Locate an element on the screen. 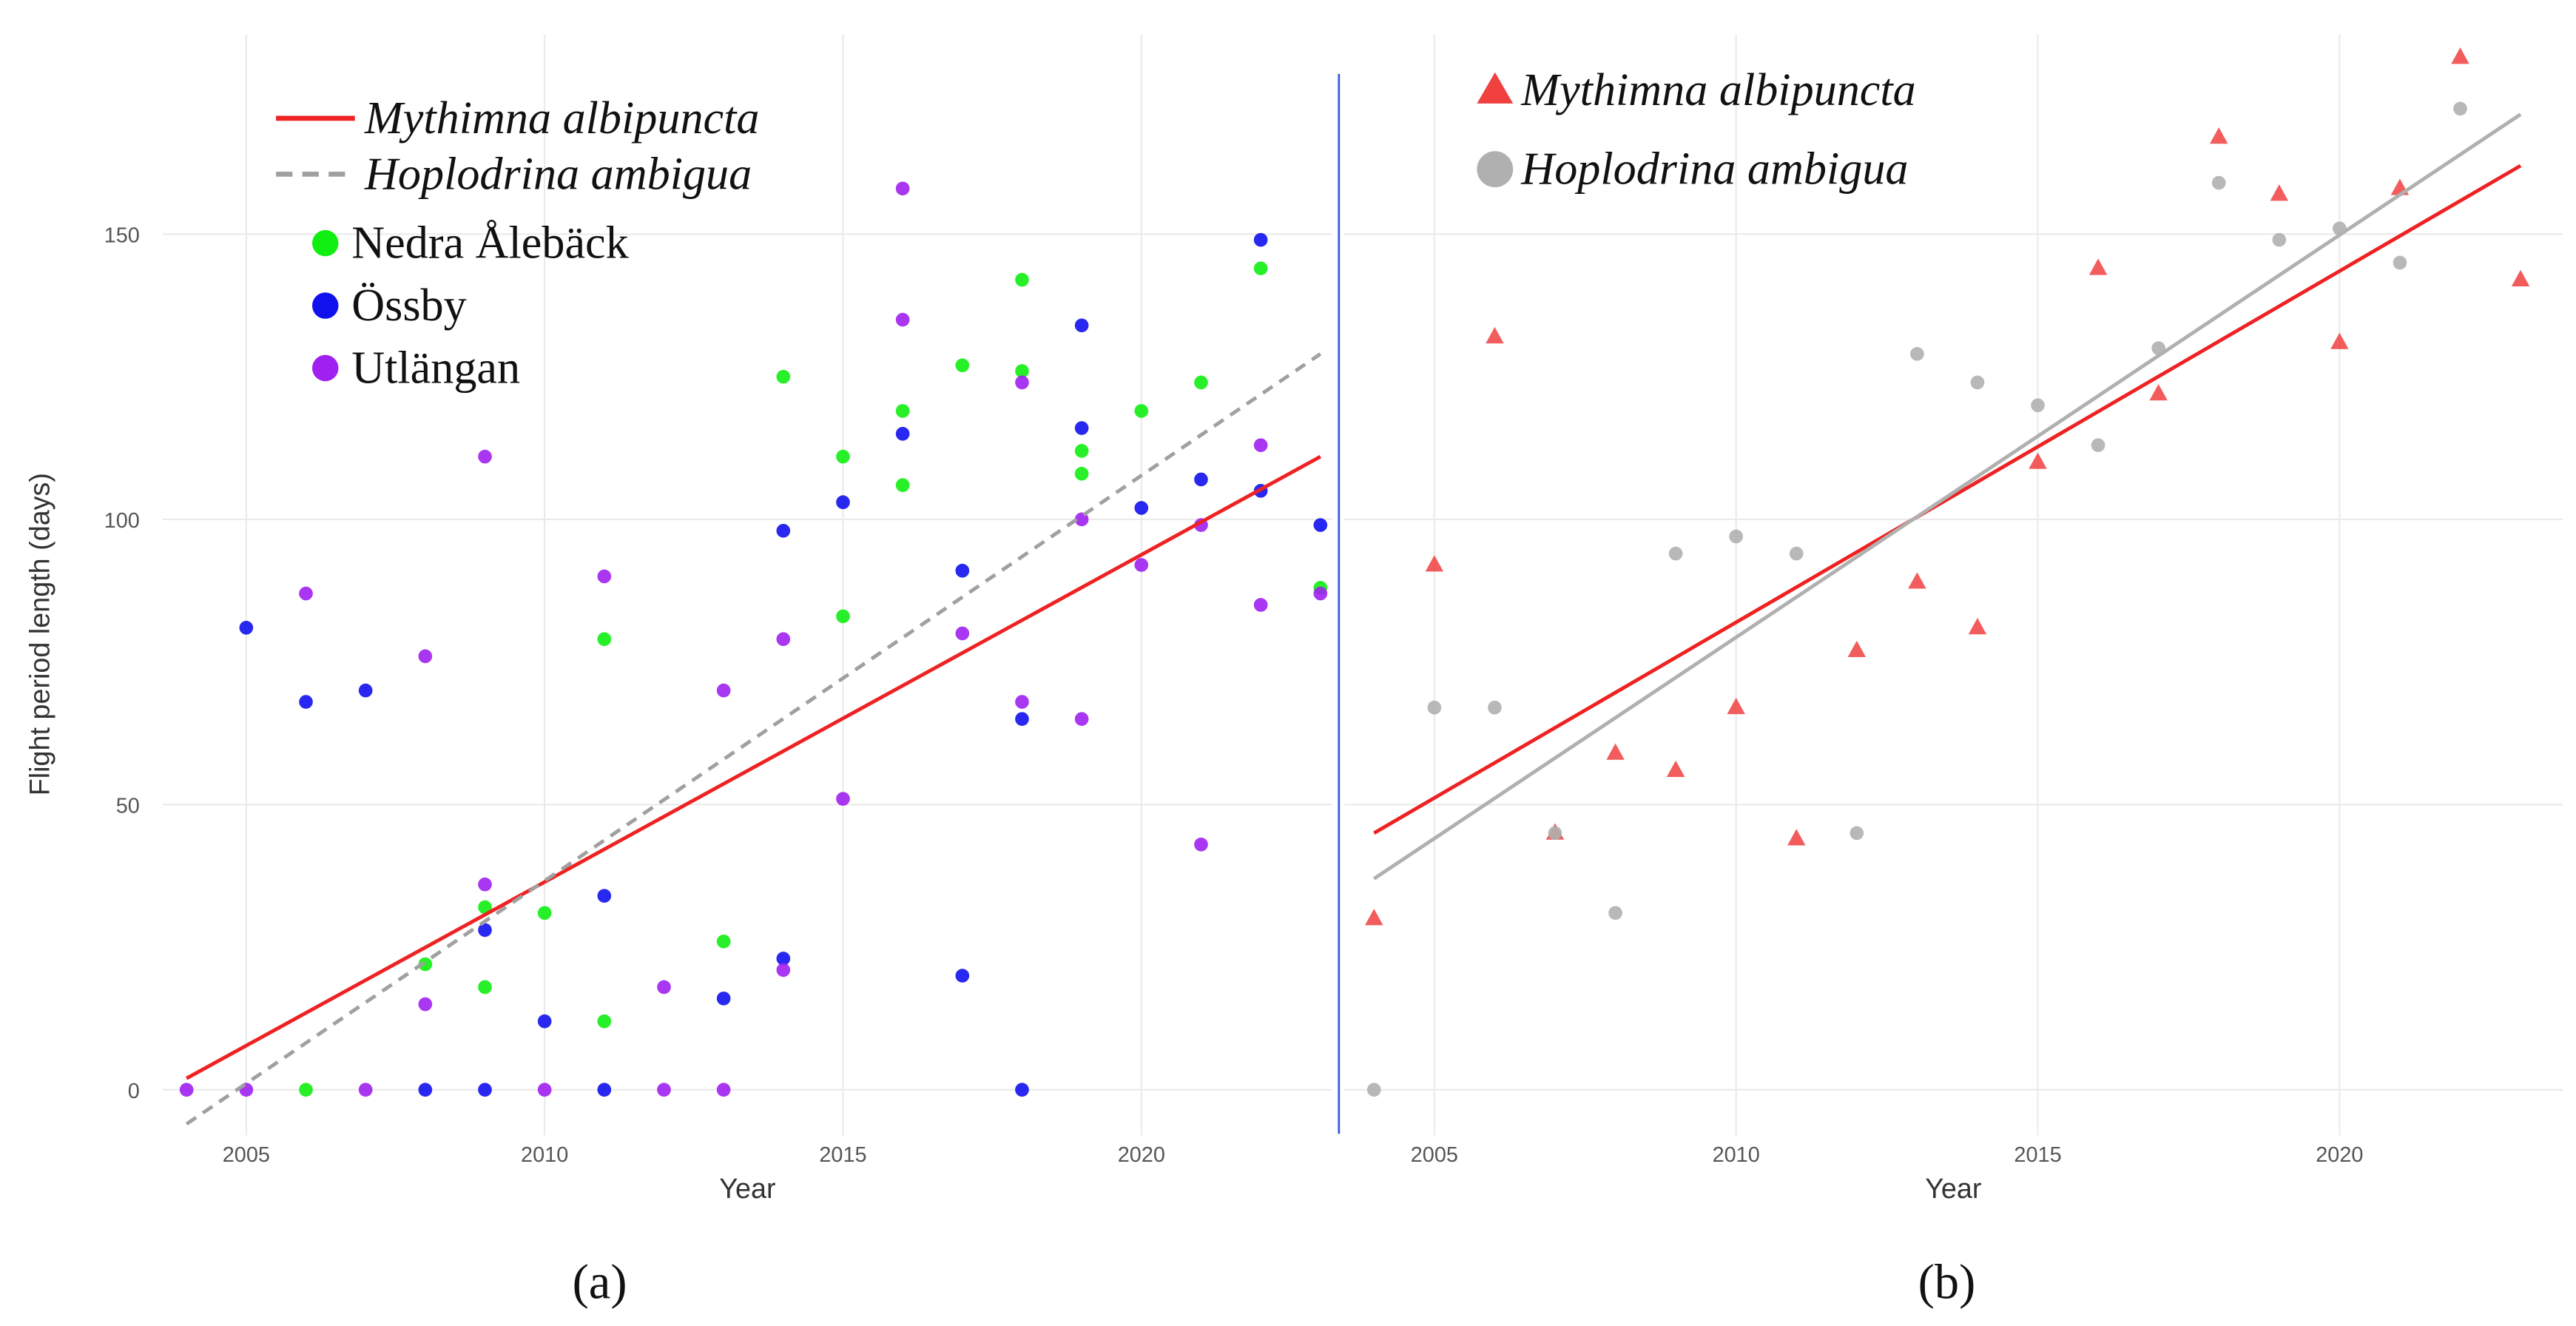 The image size is (2576, 1326). y-axis-label: Flight period length (days) is located at coordinates (39, 634).